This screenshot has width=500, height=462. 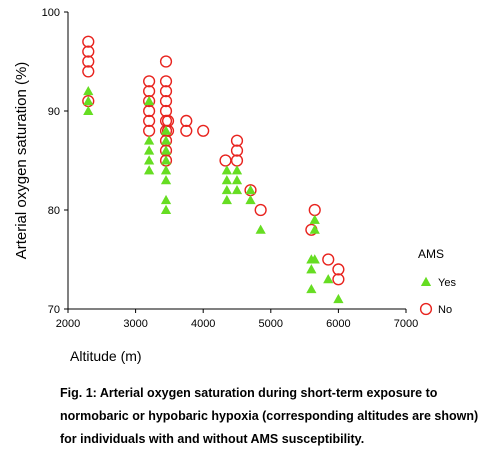 What do you see at coordinates (203, 324) in the screenshot?
I see `x-tick-label: 4000` at bounding box center [203, 324].